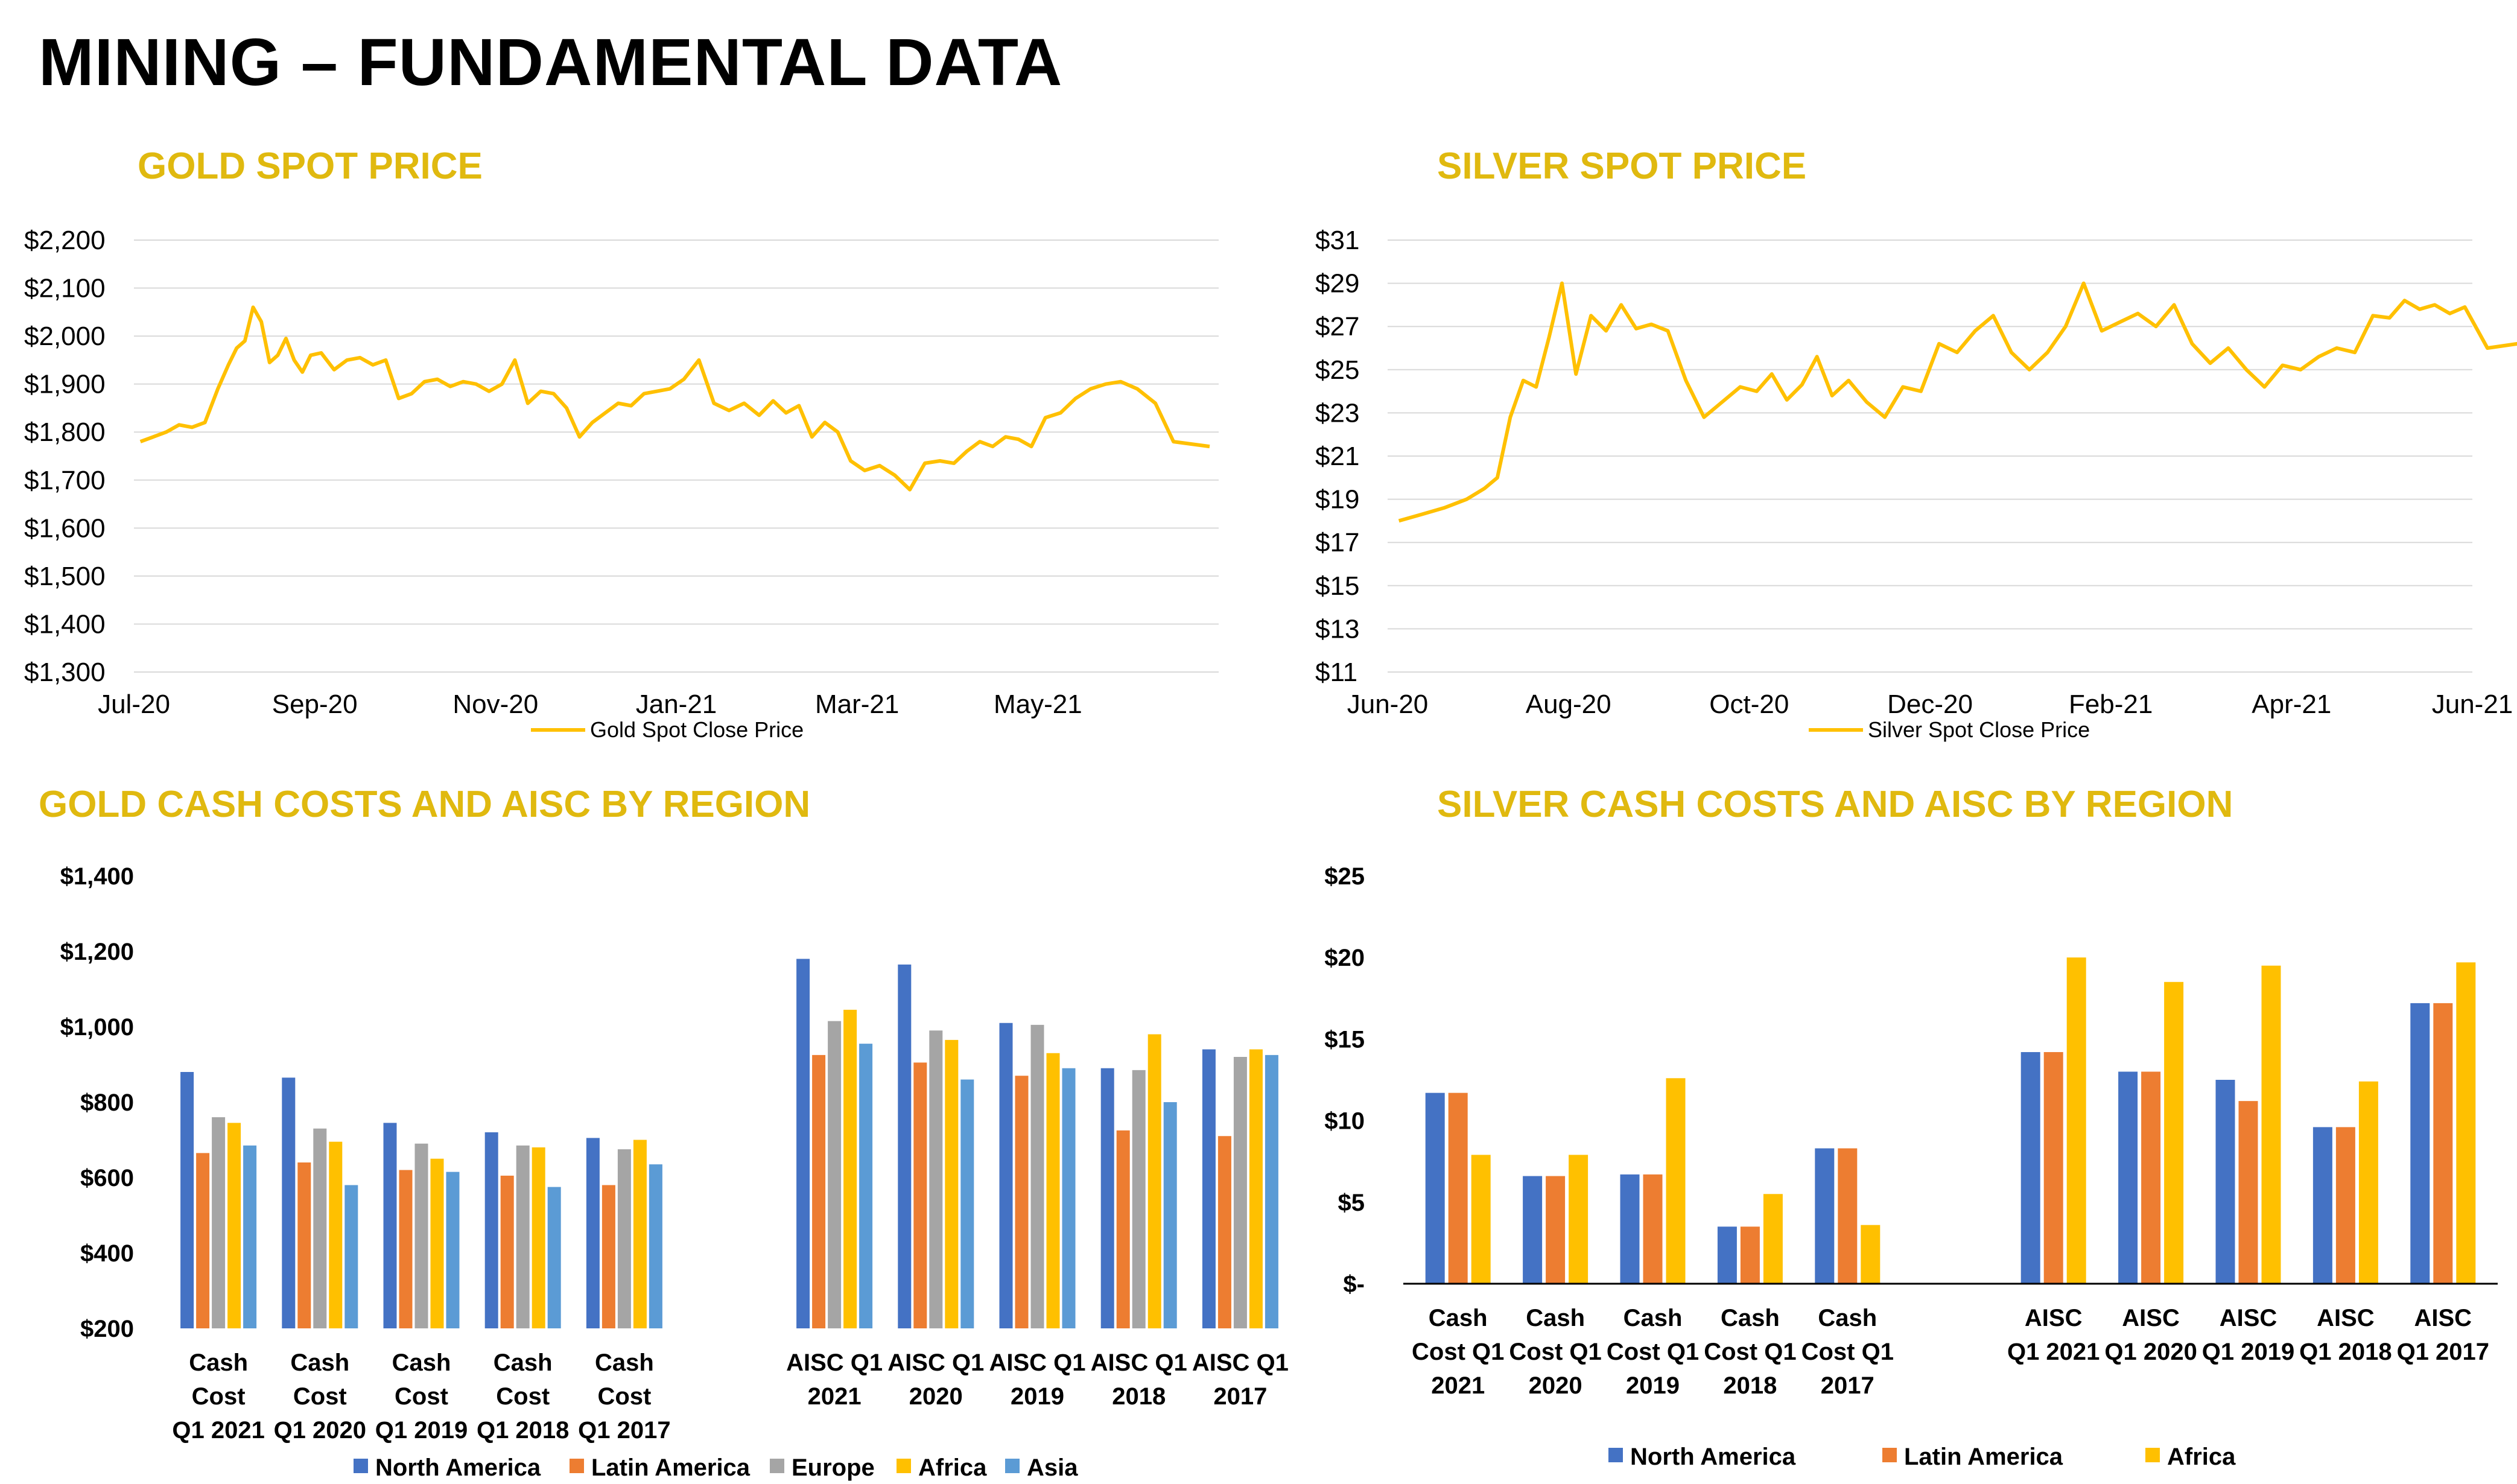 The image size is (2517, 1484). I want to click on category-label: Q1 2021, so click(218, 1430).